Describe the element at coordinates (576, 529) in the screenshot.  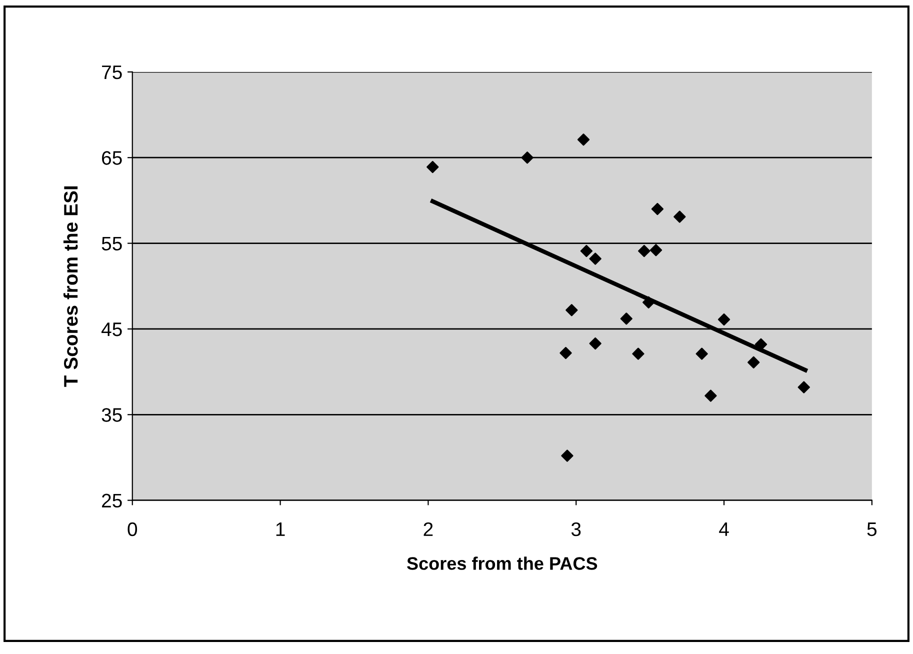
I see `x-tick-label: 3` at that location.